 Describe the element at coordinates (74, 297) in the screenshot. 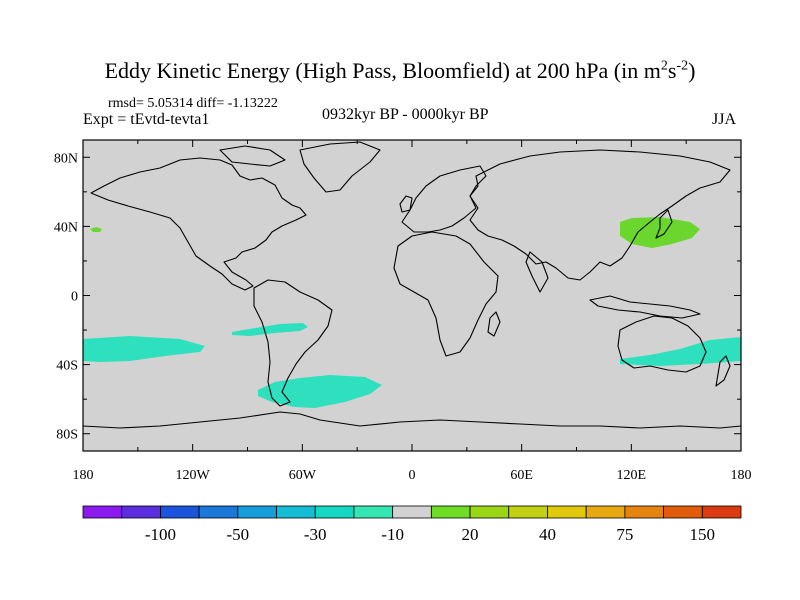

I see `lat-label: 0` at that location.